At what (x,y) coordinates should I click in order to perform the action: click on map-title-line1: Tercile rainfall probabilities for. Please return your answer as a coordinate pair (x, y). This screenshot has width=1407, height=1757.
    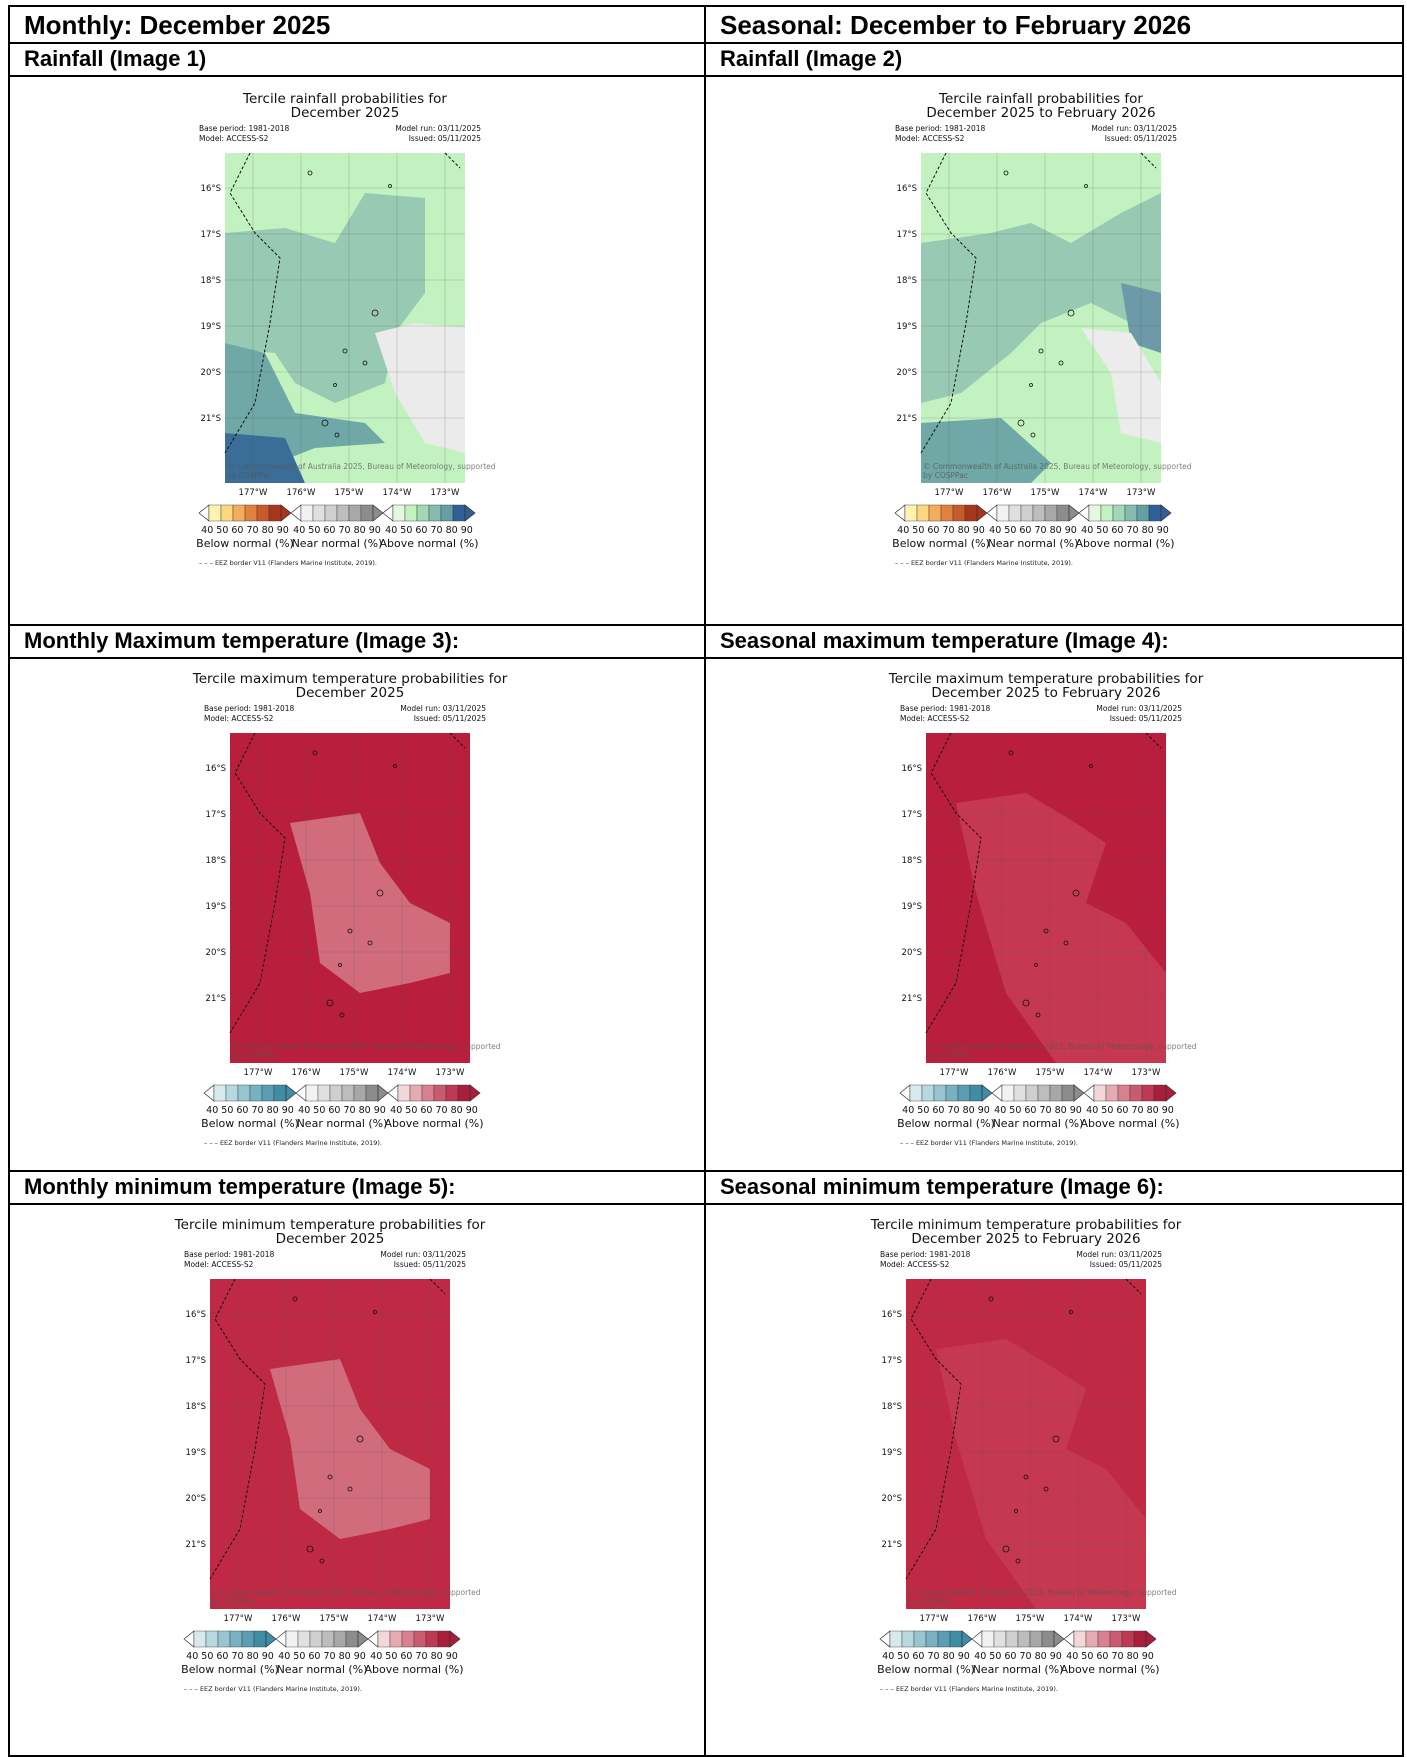
    Looking at the image, I should click on (1040, 99).